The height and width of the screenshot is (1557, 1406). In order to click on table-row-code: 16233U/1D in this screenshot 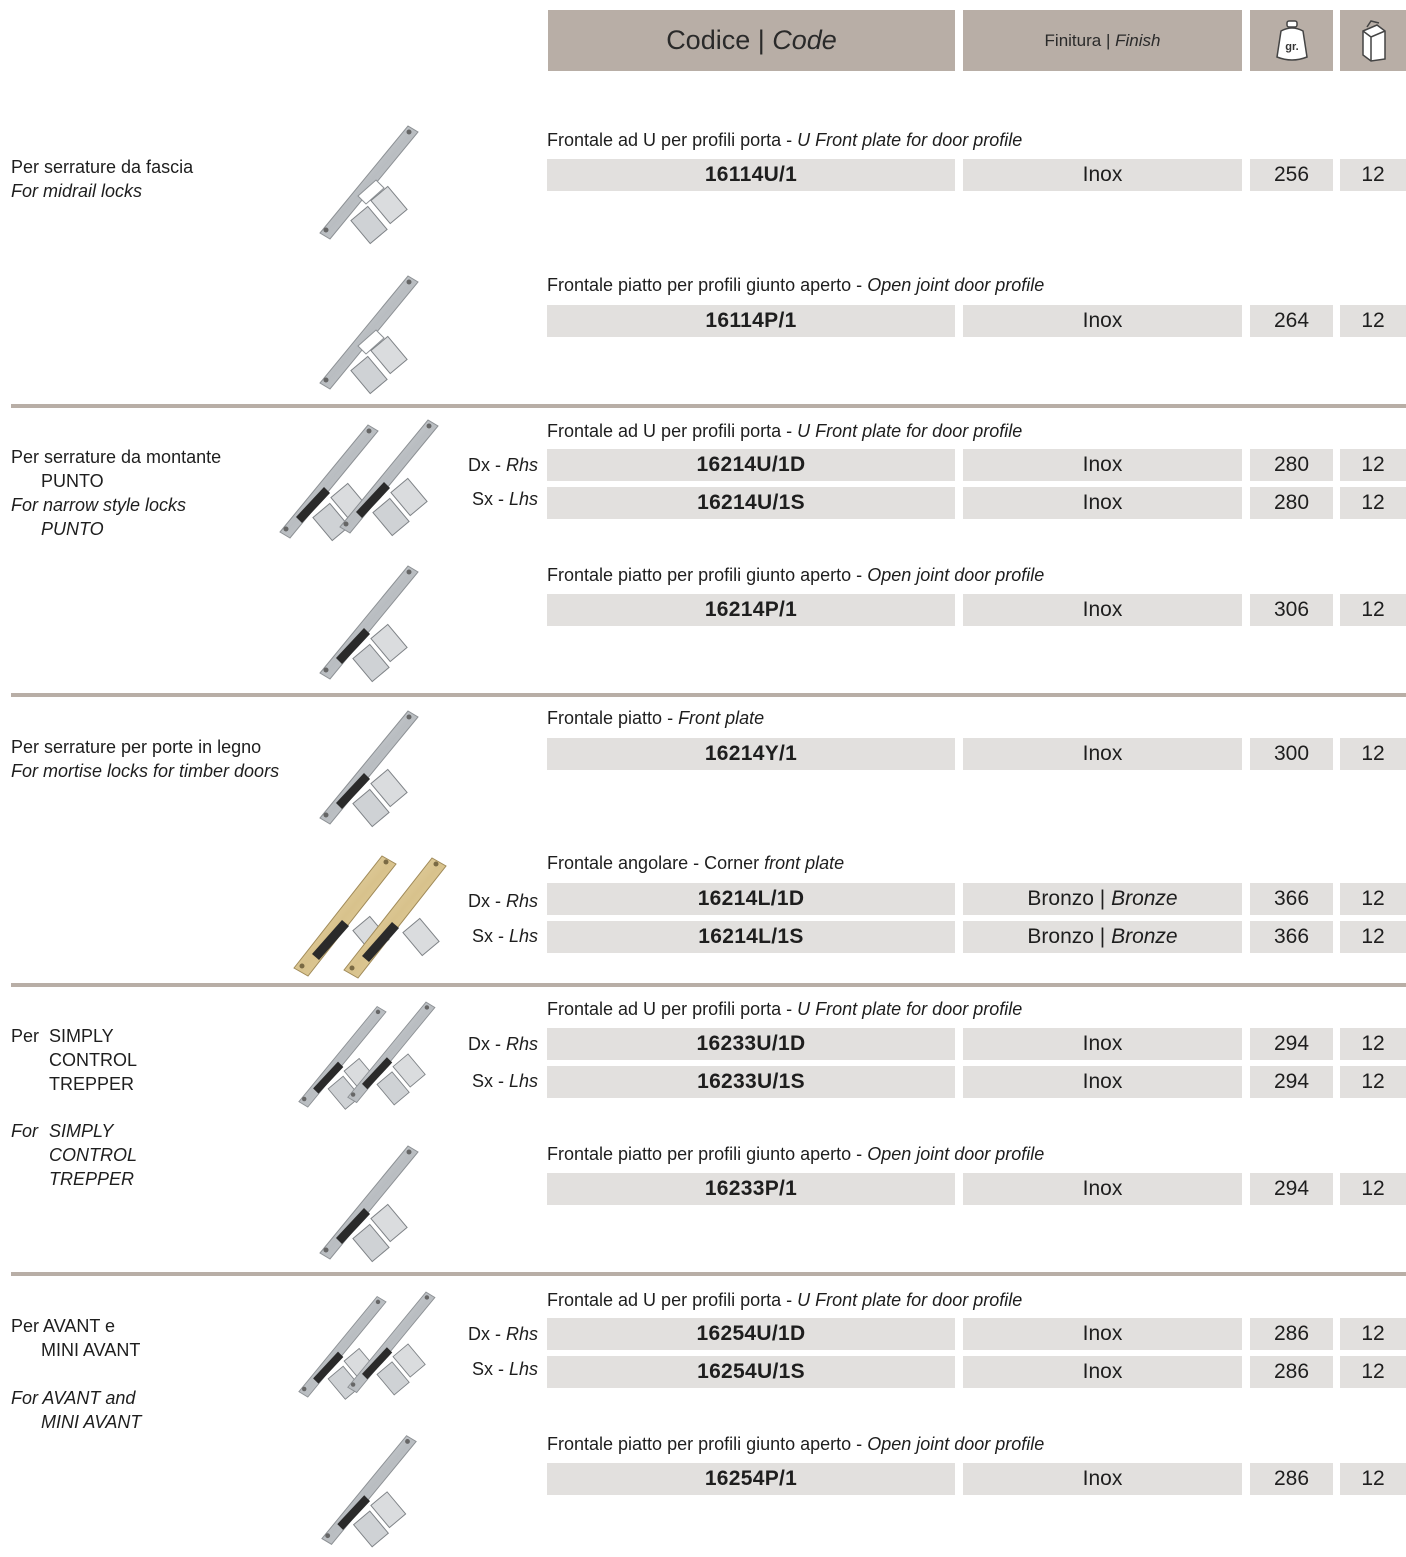, I will do `click(751, 1044)`.